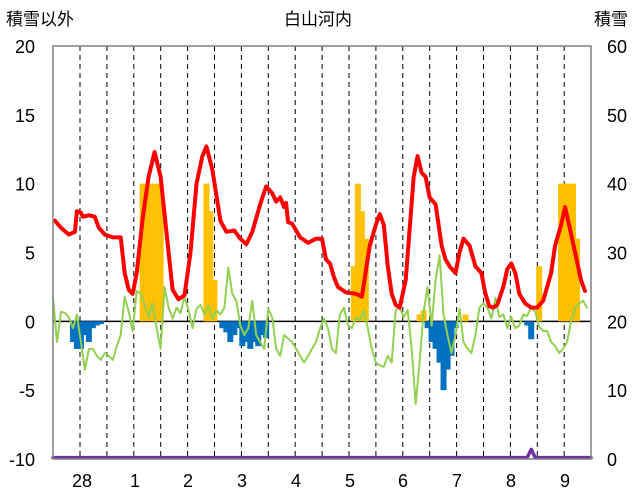  I want to click on left-tick-label: 5, so click(30, 254).